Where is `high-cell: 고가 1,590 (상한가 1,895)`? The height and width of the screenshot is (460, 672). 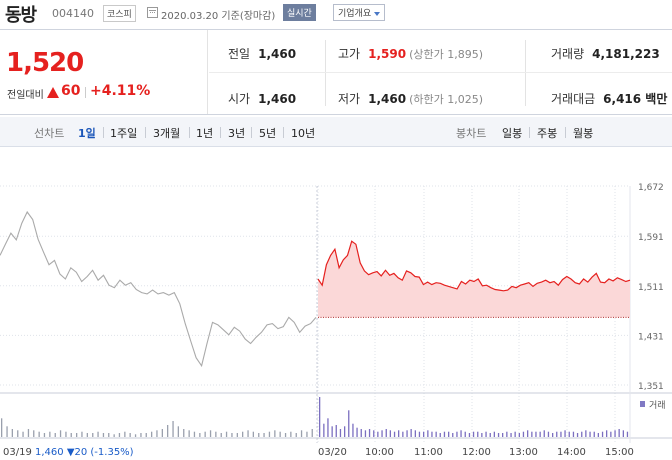 high-cell: 고가 1,590 (상한가 1,895) is located at coordinates (410, 53).